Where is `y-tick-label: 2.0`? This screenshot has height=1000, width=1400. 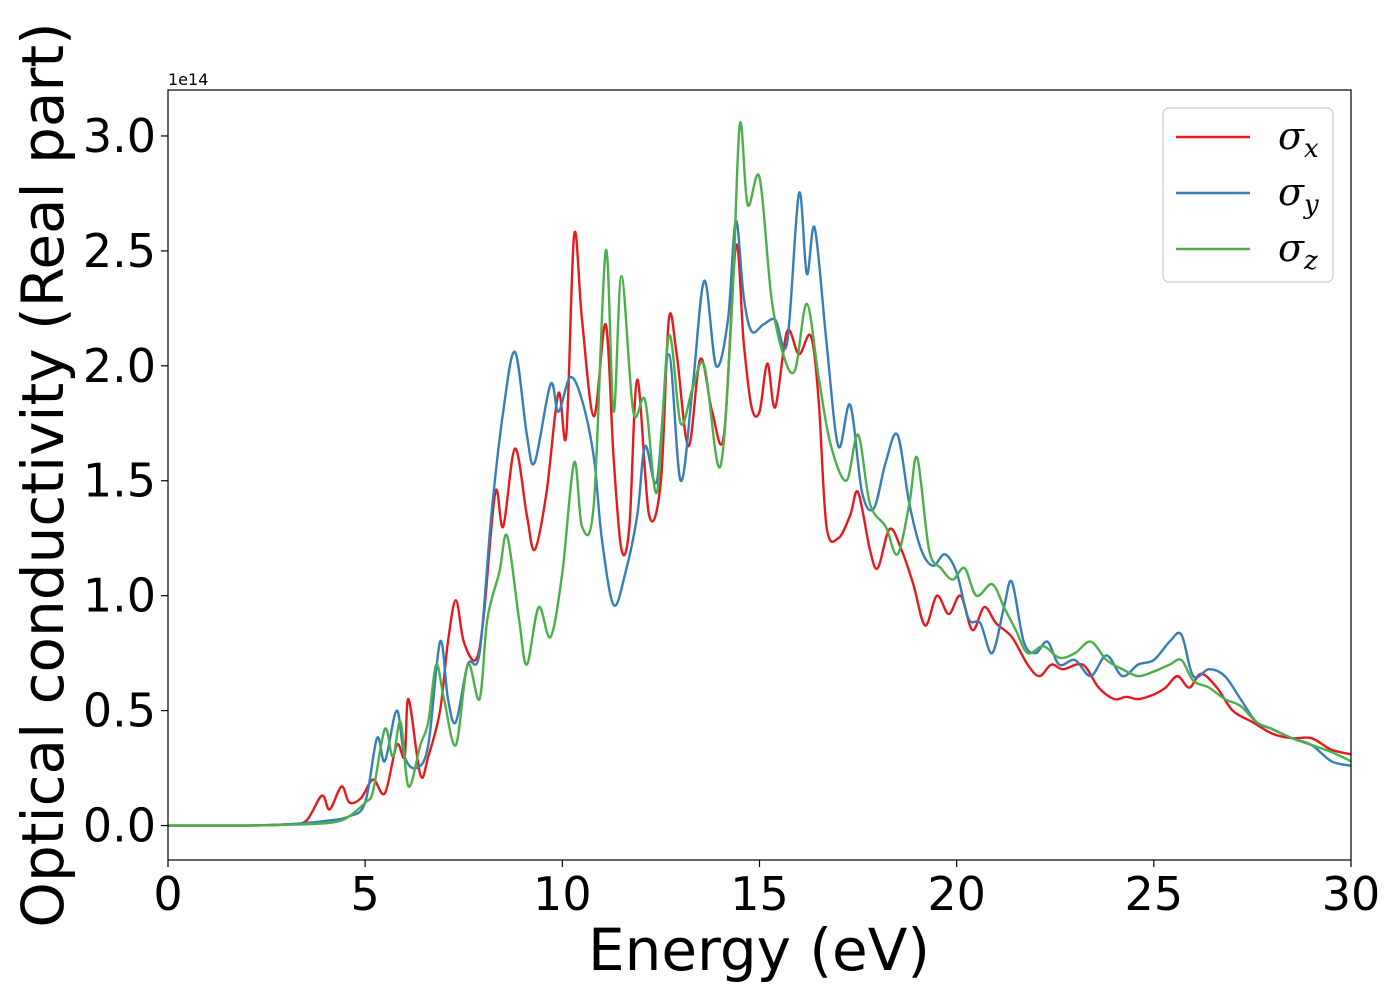 y-tick-label: 2.0 is located at coordinates (119, 366).